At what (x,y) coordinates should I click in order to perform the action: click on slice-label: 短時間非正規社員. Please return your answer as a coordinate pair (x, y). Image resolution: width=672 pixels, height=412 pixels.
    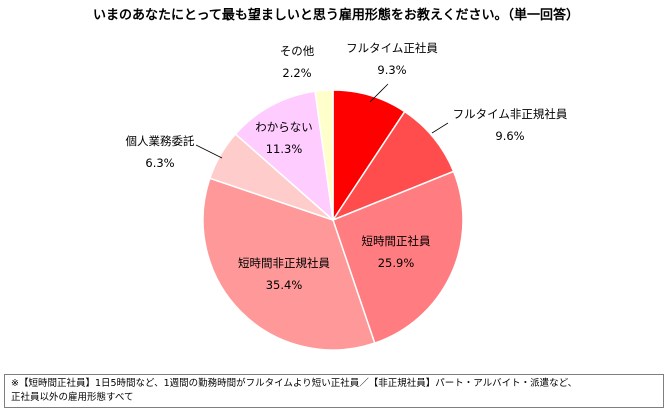
    Looking at the image, I should click on (284, 263).